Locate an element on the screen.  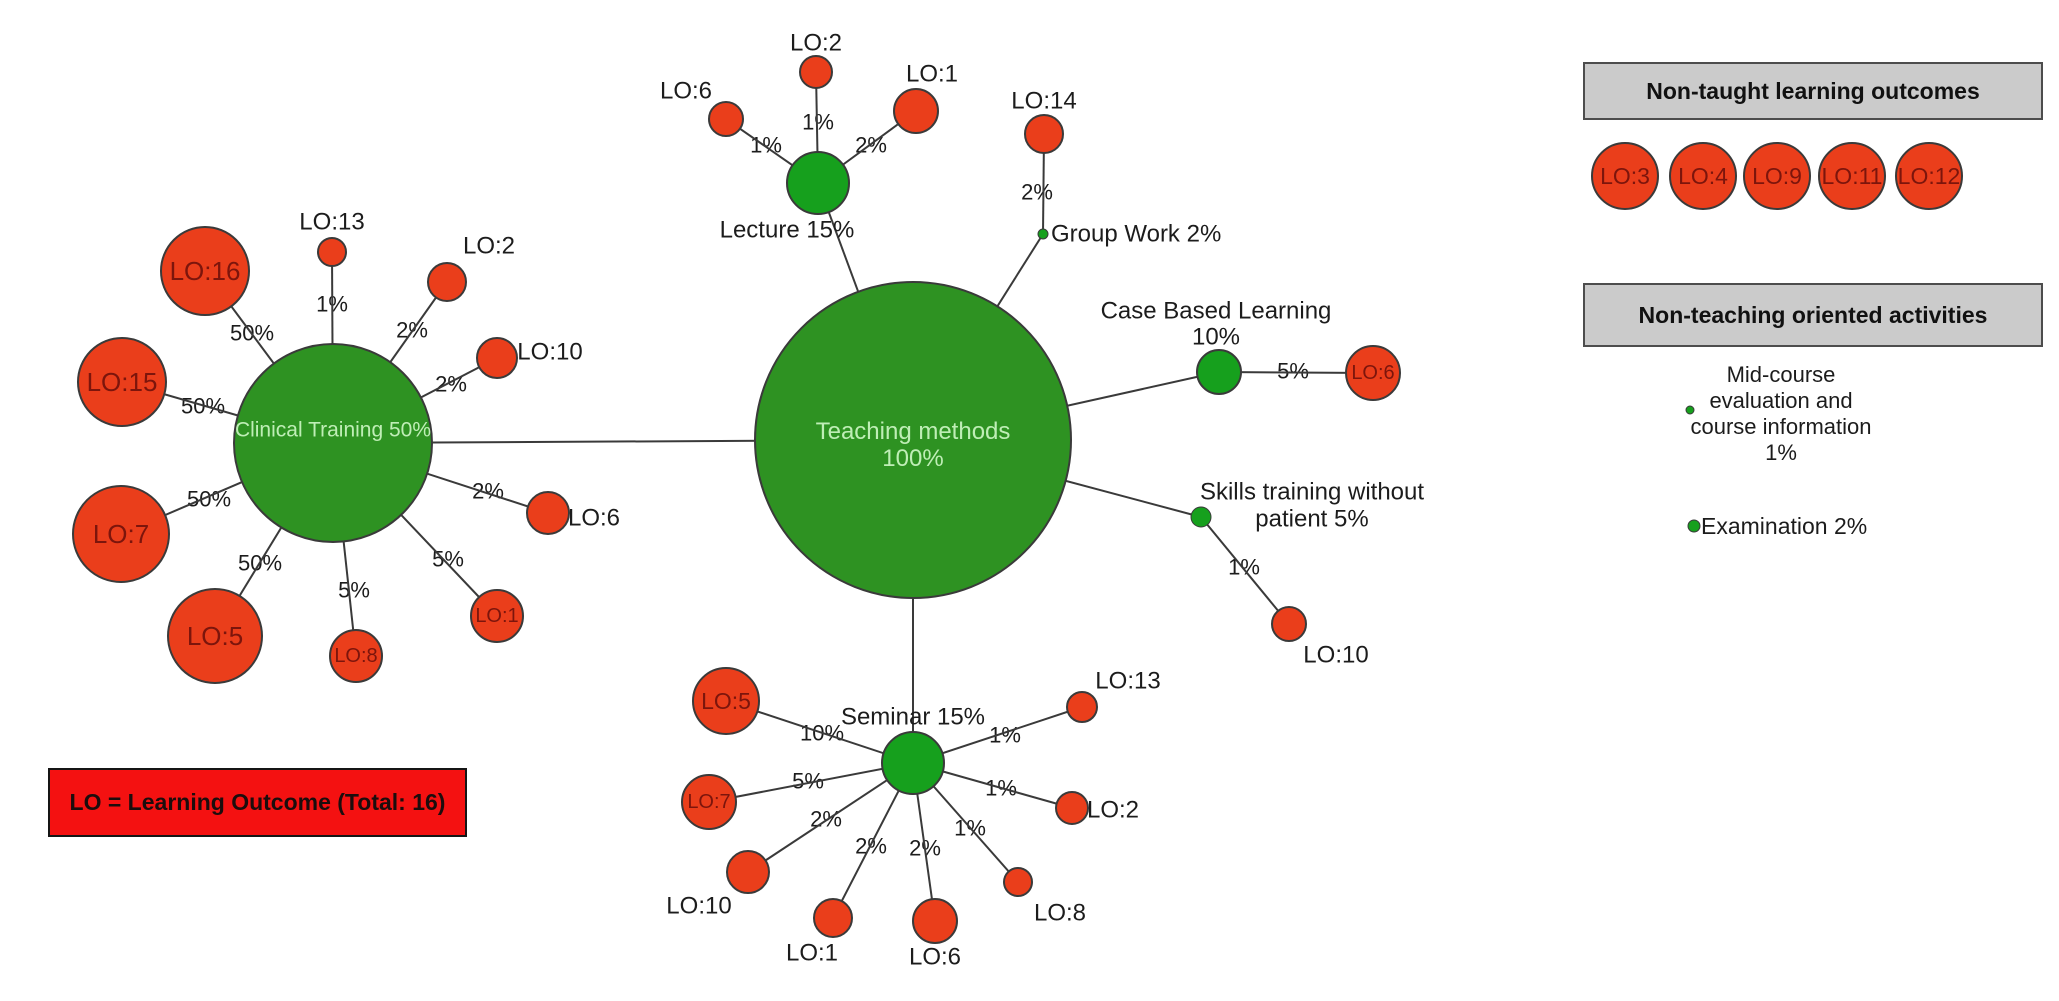
node-nt-lo9 is located at coordinates (1777, 176).